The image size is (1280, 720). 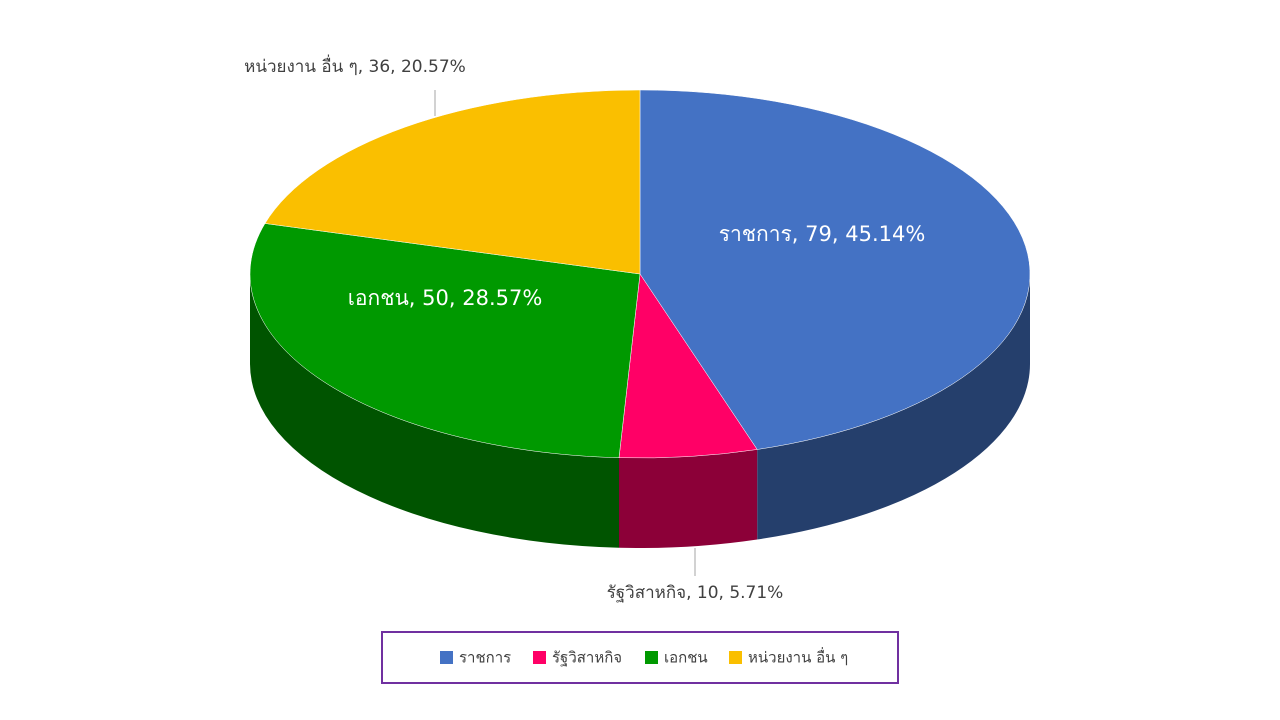 I want to click on legend-label: รัฐวิสาหกิจ, so click(x=587, y=658).